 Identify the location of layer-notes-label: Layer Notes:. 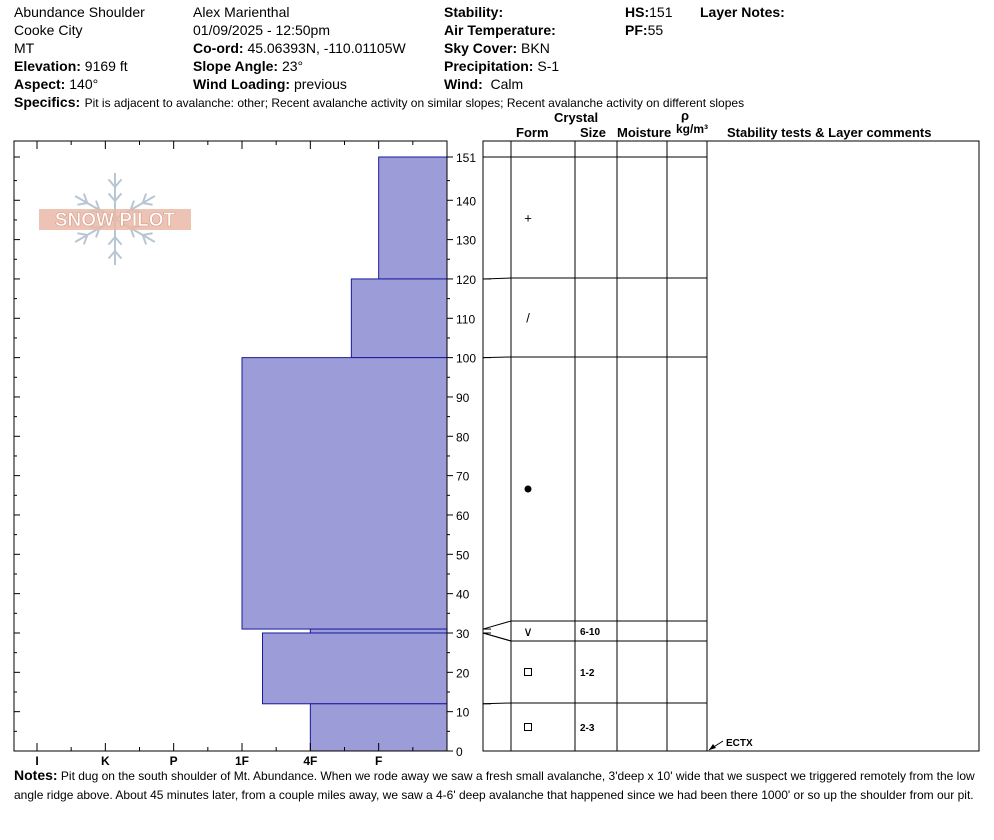
(742, 12).